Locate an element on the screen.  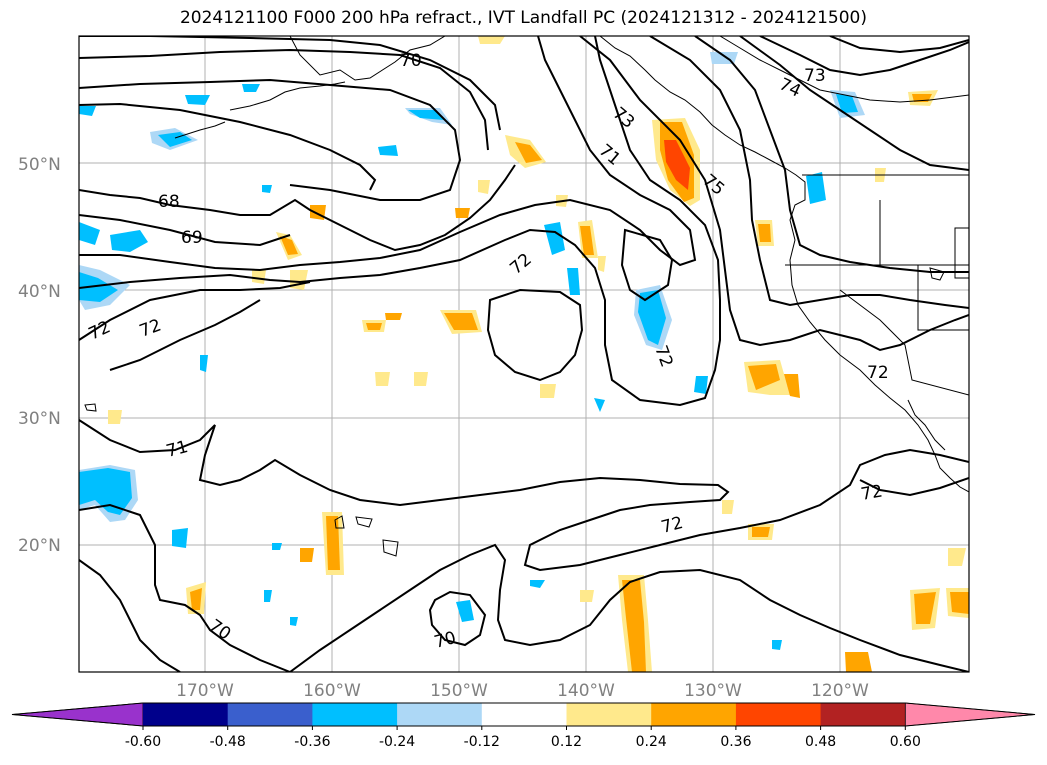
colorbar-tick-label: 0.60 is located at coordinates (905, 742).